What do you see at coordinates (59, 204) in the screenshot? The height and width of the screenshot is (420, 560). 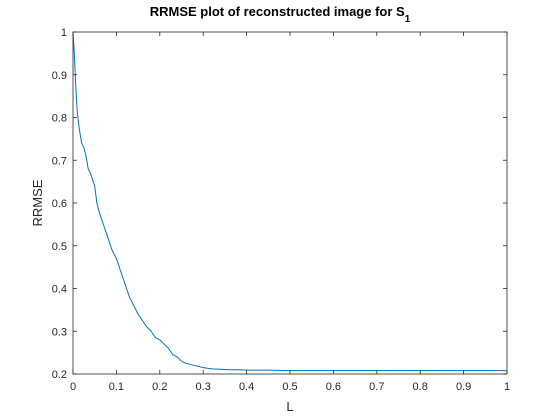 I see `y-tick-label: 0.6` at bounding box center [59, 204].